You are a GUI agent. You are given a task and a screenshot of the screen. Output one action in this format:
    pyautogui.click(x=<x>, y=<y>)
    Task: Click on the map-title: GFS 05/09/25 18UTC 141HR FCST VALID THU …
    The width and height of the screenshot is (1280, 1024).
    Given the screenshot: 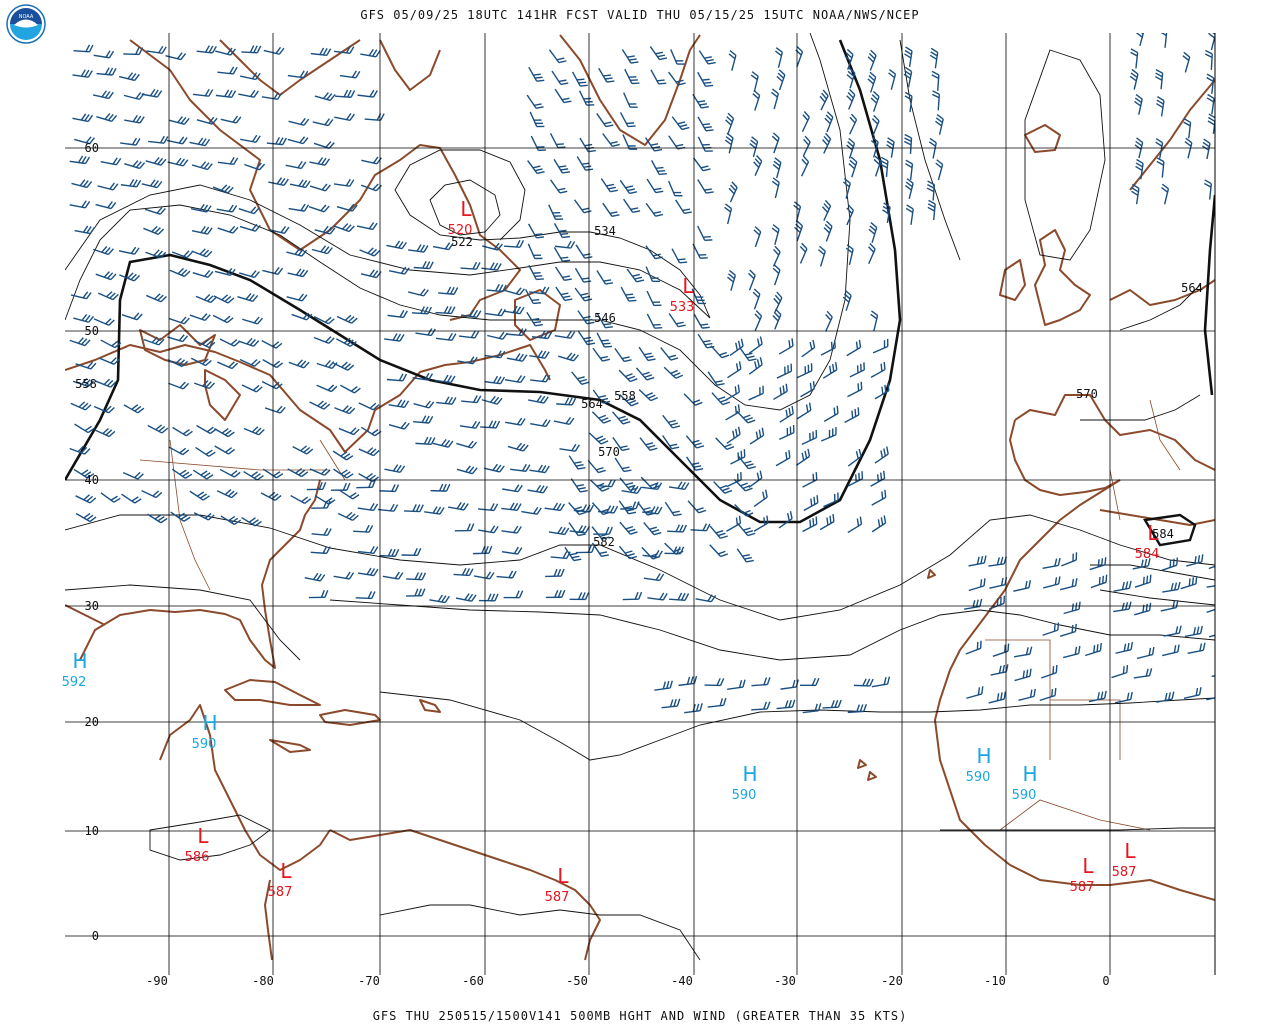 What is the action you would take?
    pyautogui.click(x=640, y=15)
    